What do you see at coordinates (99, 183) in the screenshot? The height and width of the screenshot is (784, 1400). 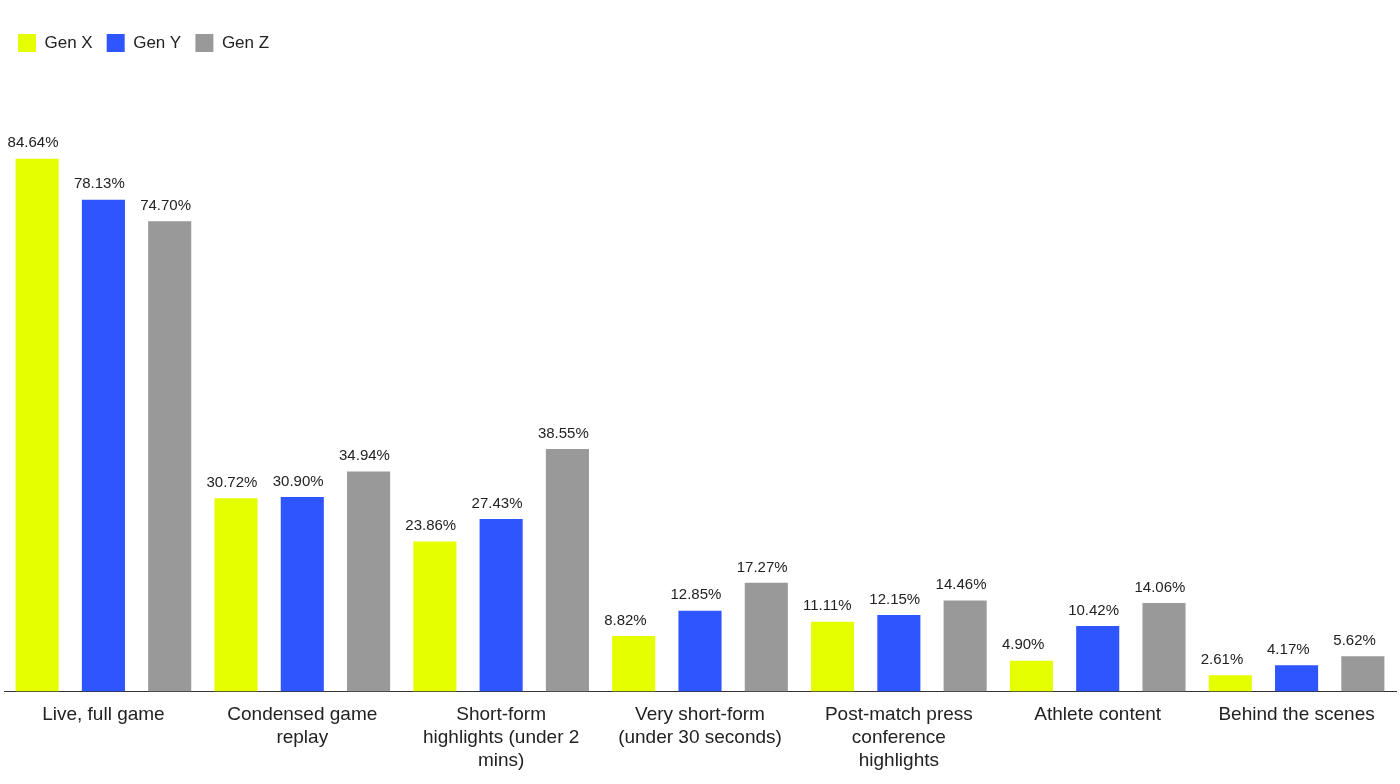 I see `data-label: 78.13%` at bounding box center [99, 183].